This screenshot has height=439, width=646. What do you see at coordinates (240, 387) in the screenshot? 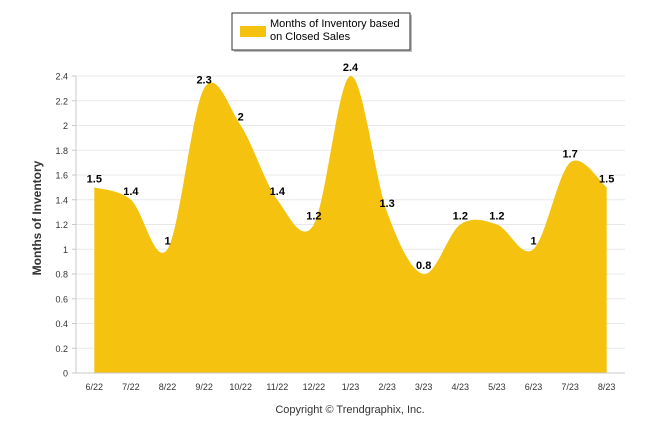
I see `x-tick-label: 10/22` at bounding box center [240, 387].